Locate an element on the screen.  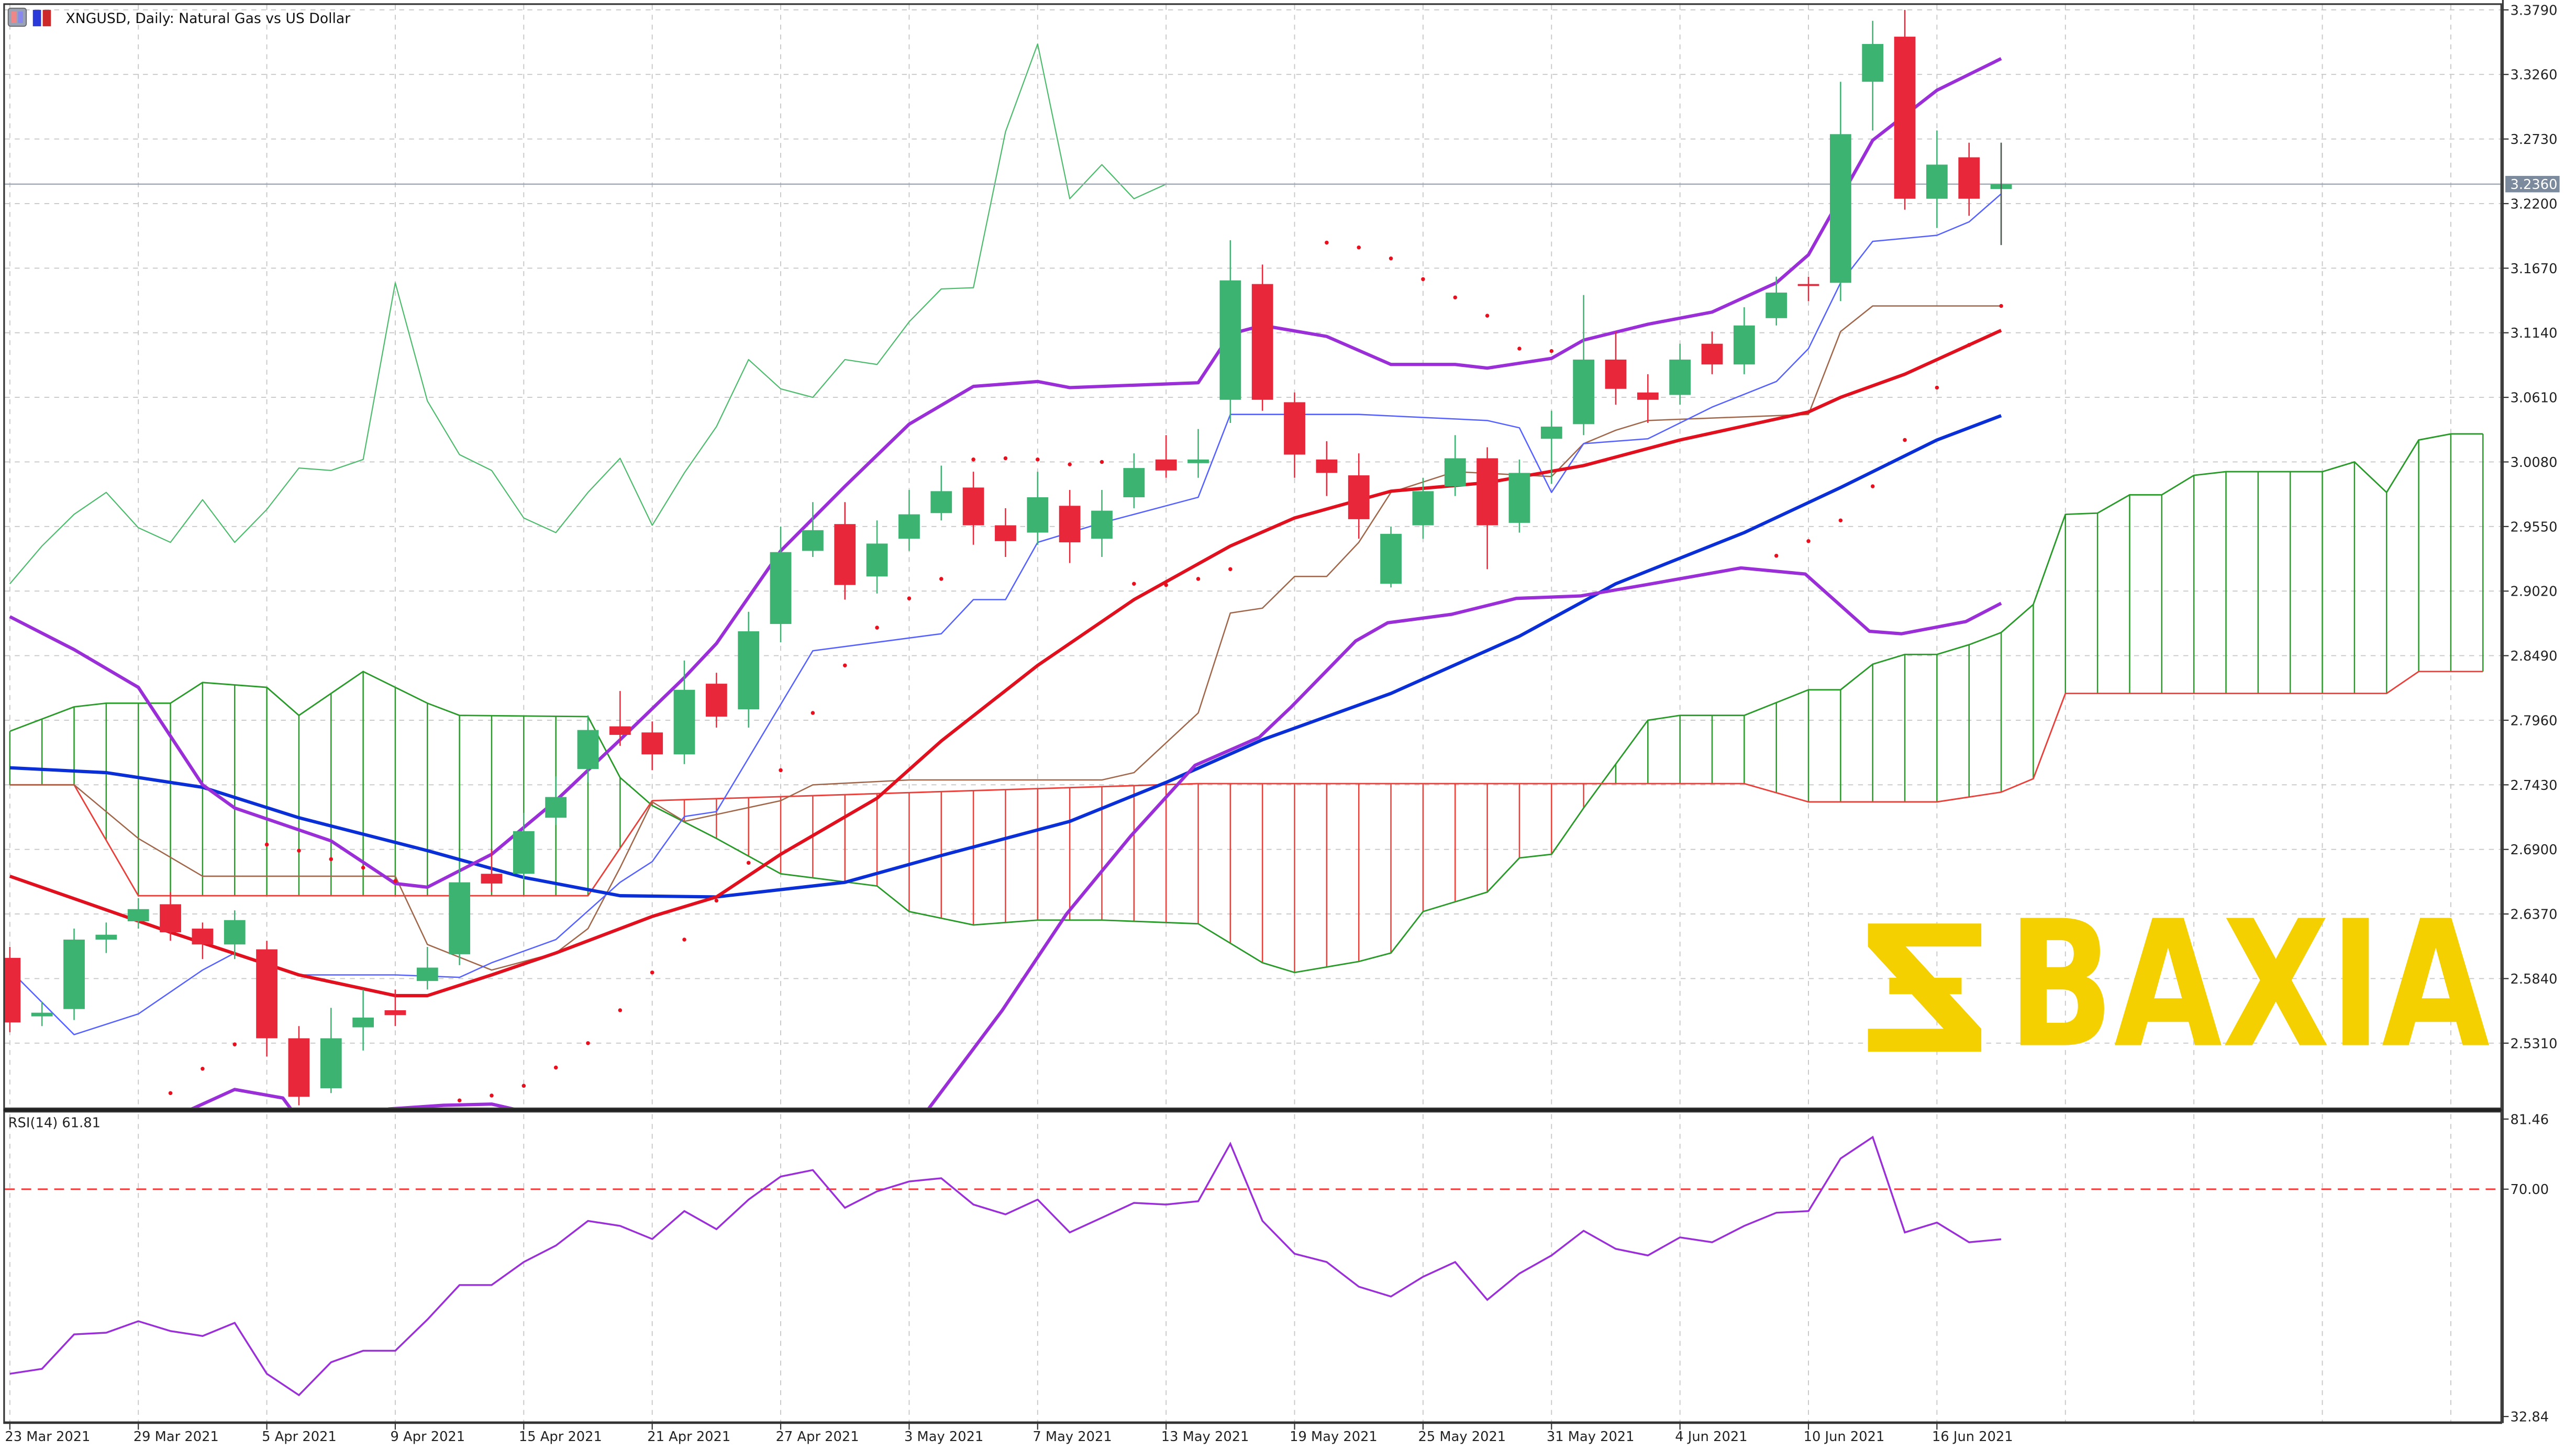
price-tick-label: 2.9020 is located at coordinates (2533, 592).